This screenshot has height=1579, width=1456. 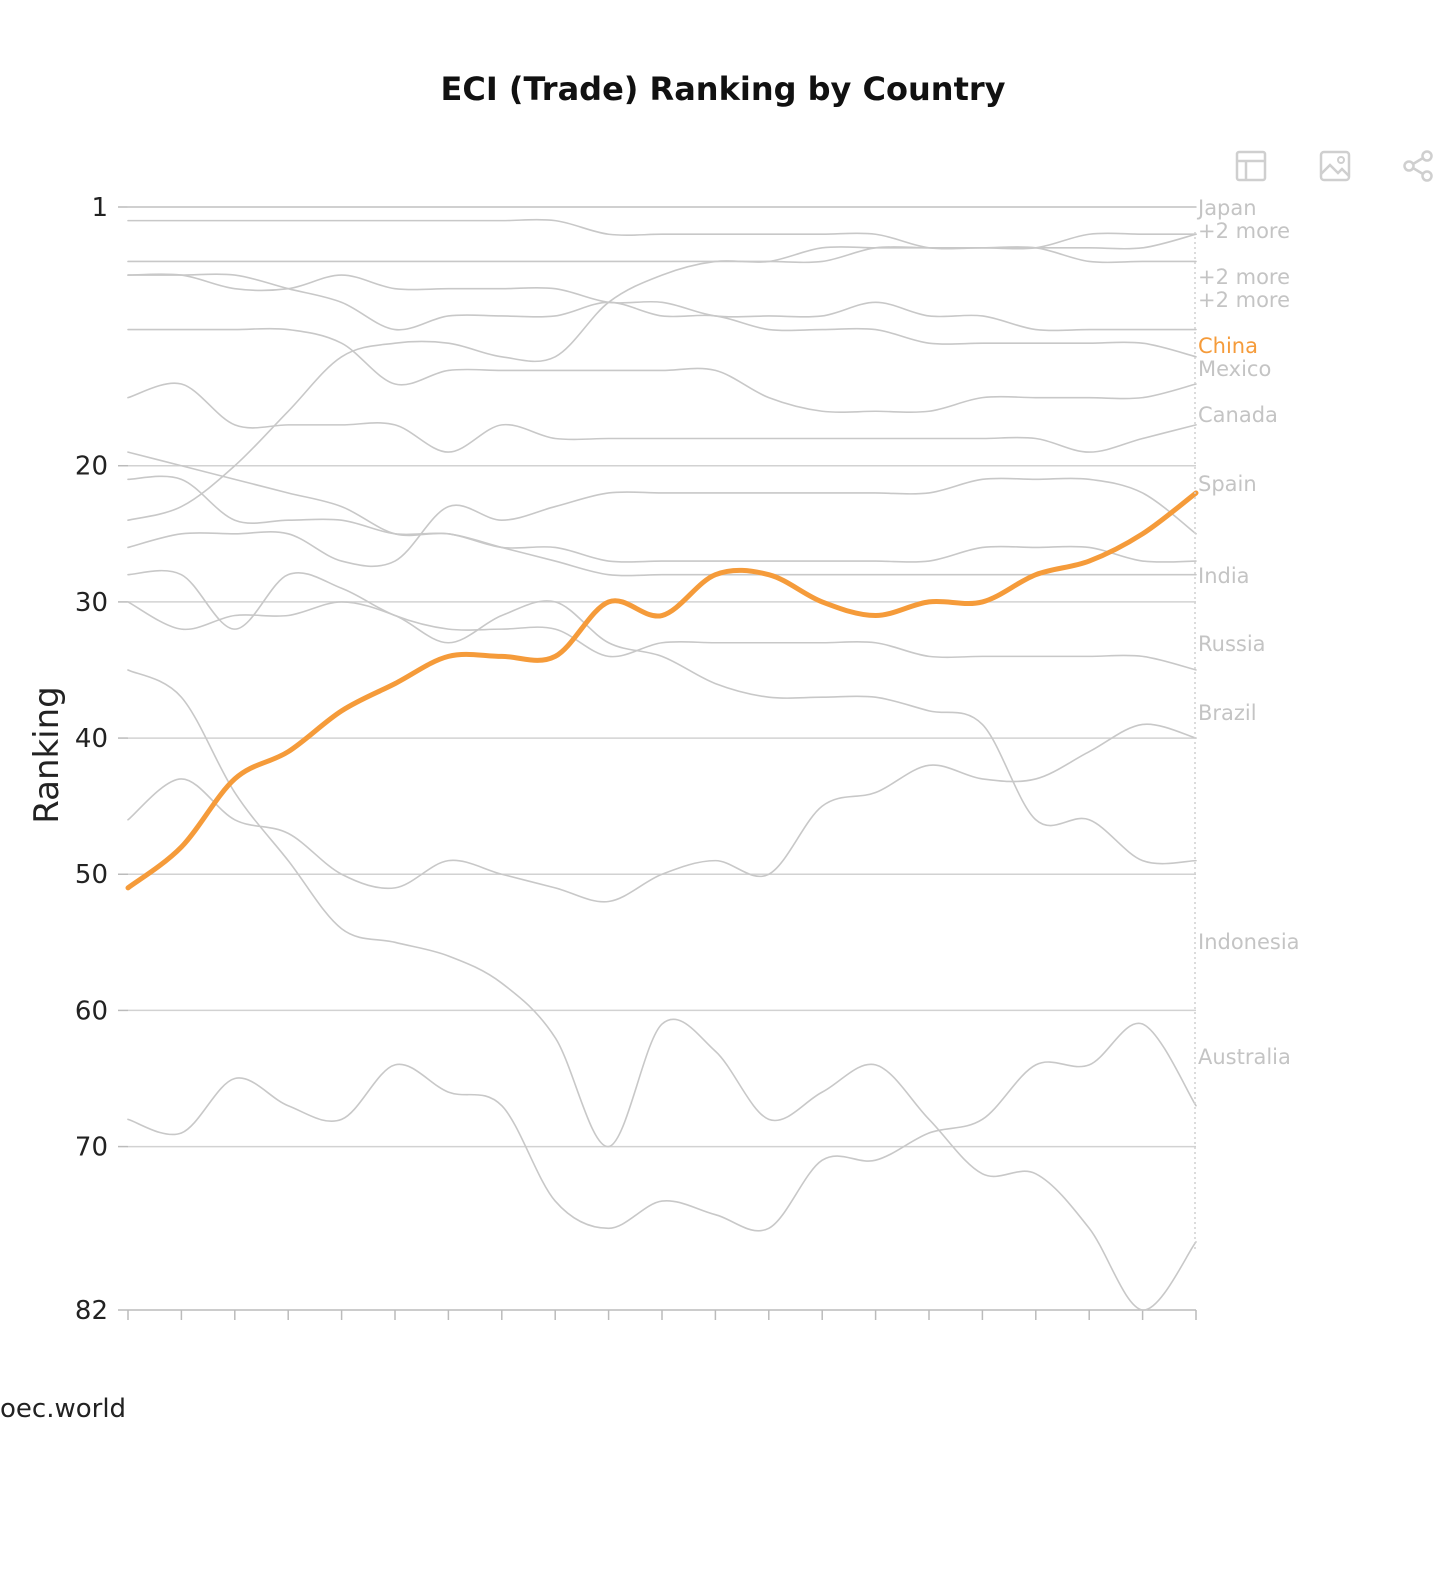 I want to click on source-label: oec.world, so click(x=63, y=1409).